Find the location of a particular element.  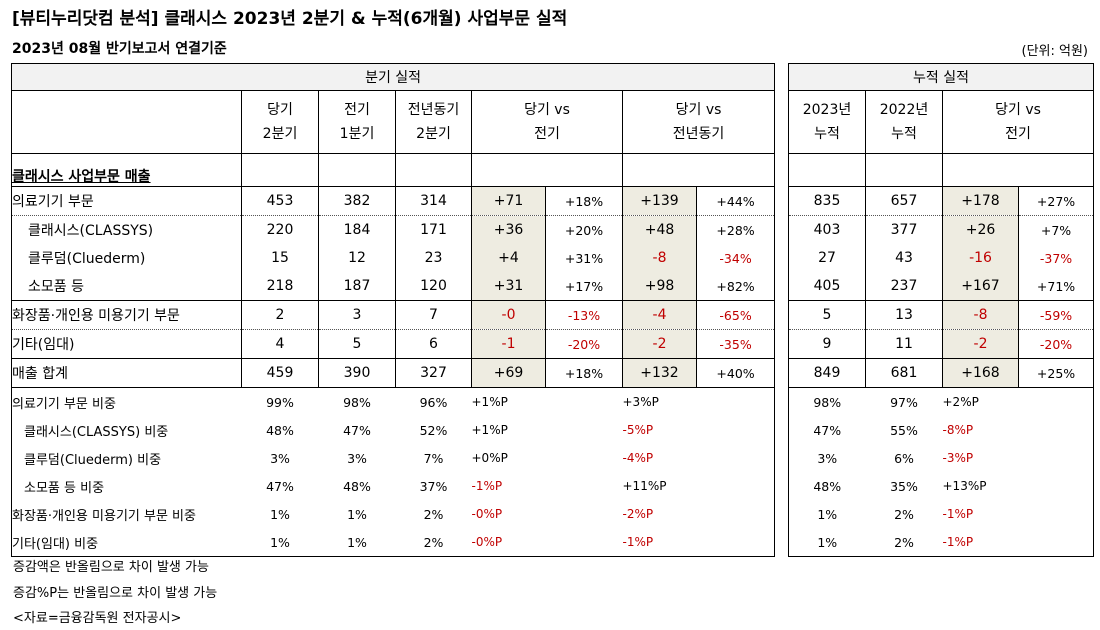

column-header-line: 당기 vs is located at coordinates (1018, 110).